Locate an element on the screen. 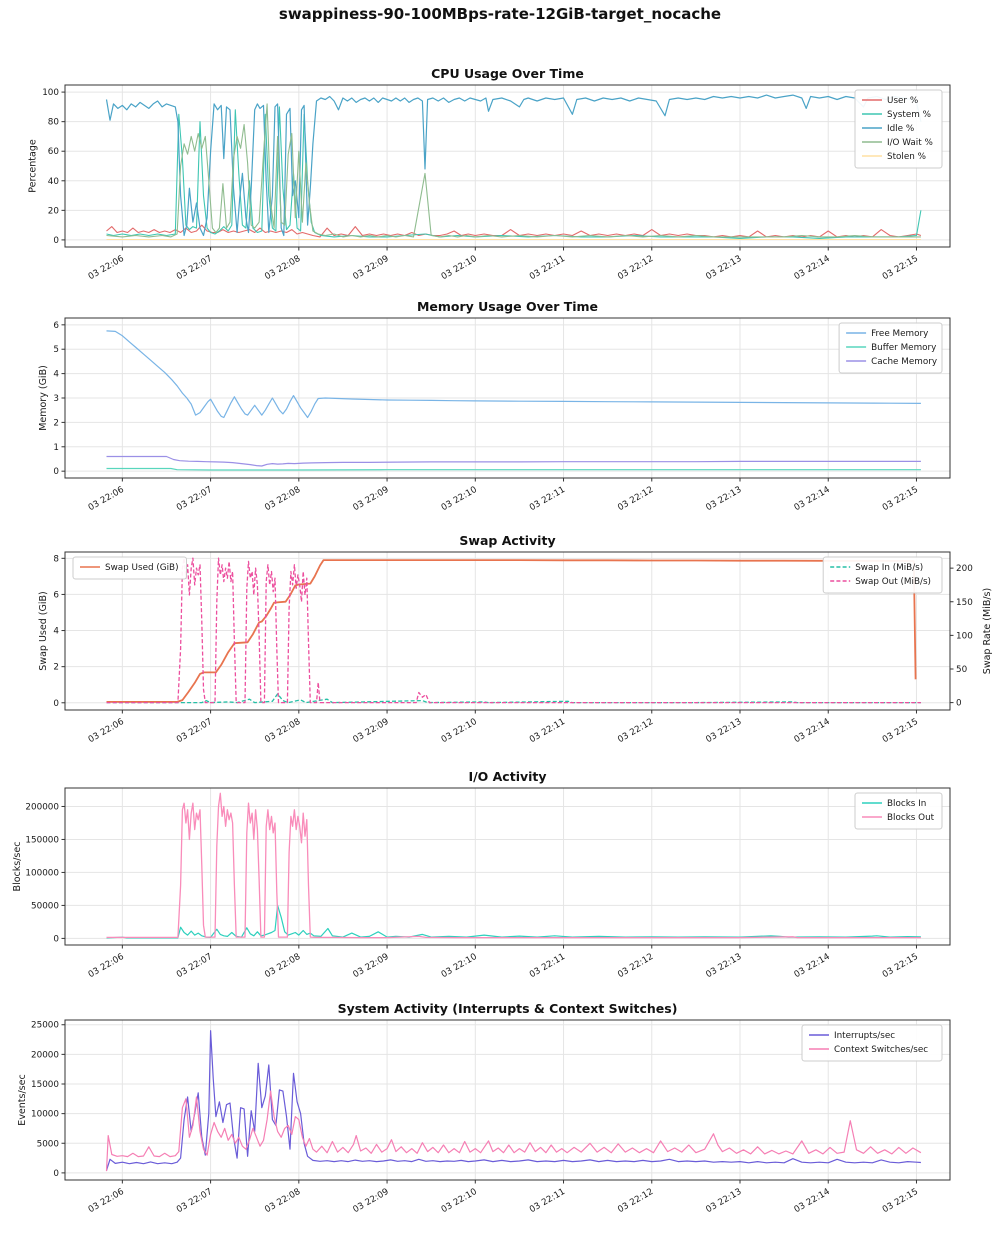 Image resolution: width=1000 pixels, height=1234 pixels. y-tick-label: 10000 is located at coordinates (45, 1115).